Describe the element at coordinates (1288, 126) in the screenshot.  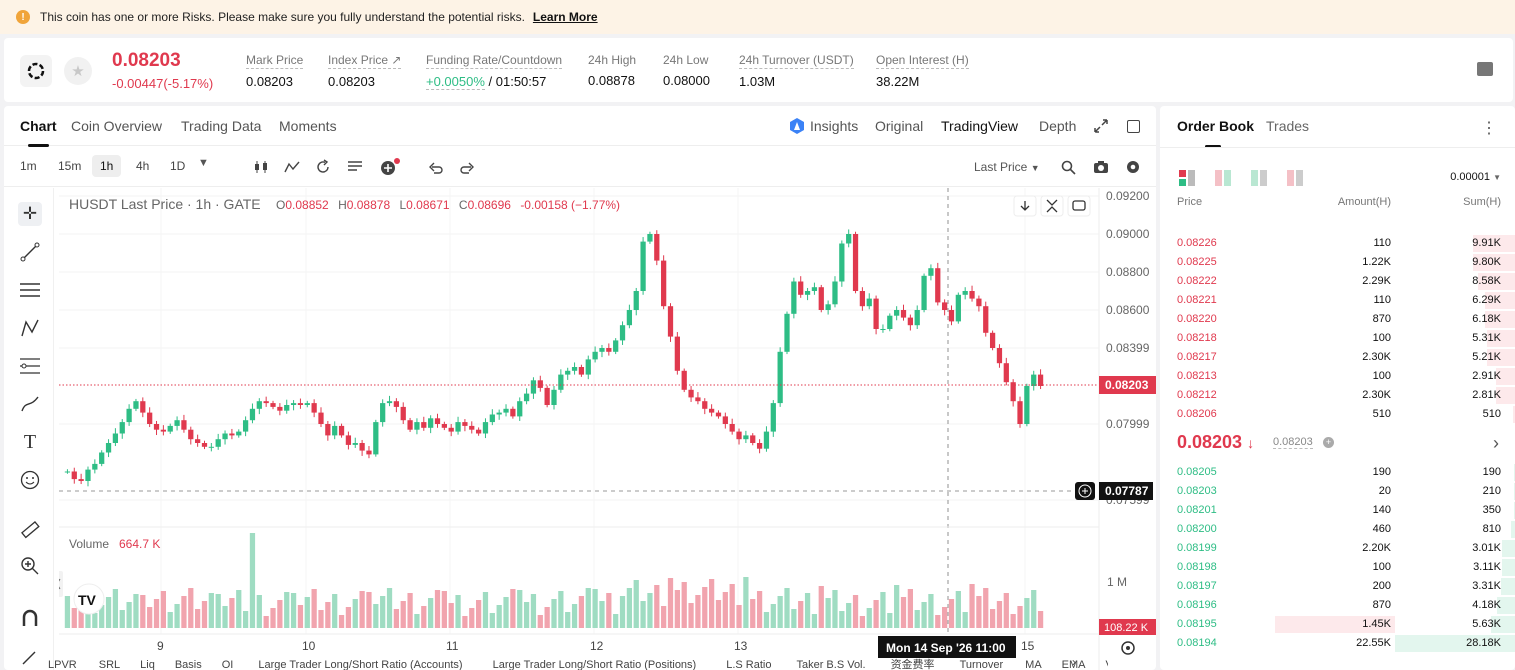
I see `tab-trades: Trades` at that location.